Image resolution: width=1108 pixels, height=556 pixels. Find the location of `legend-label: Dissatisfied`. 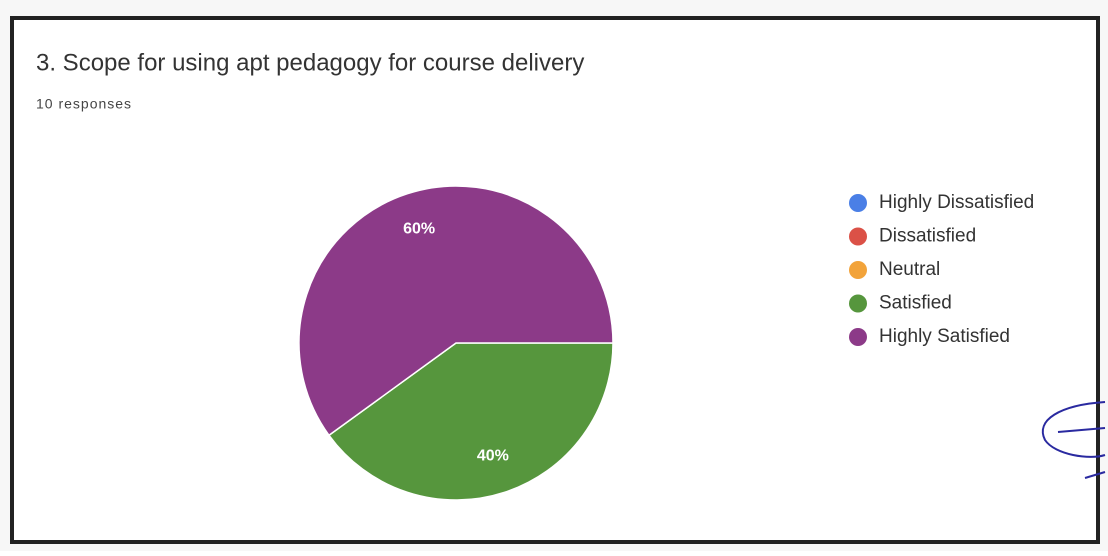

legend-label: Dissatisfied is located at coordinates (927, 236).